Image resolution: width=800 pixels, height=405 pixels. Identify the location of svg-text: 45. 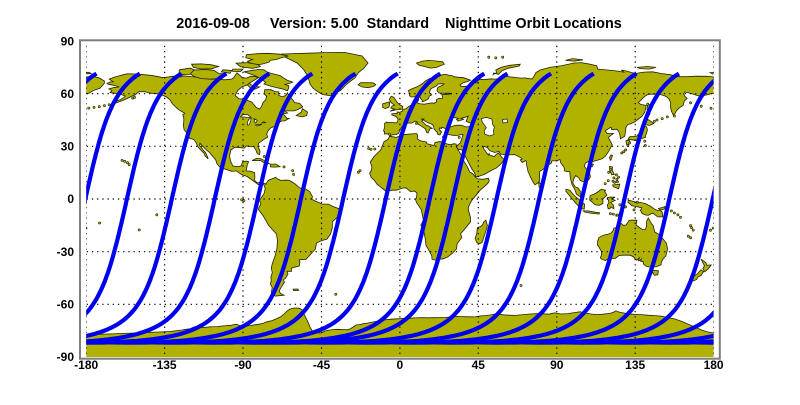
(479, 365).